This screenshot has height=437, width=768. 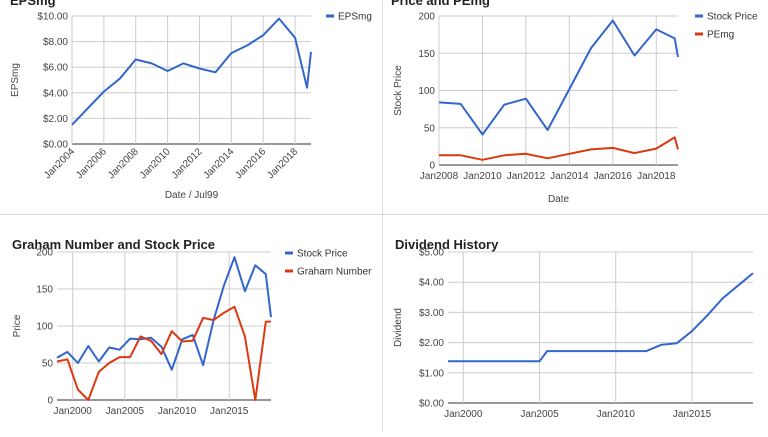 I want to click on x-tick-label: Jan2006, so click(x=91, y=163).